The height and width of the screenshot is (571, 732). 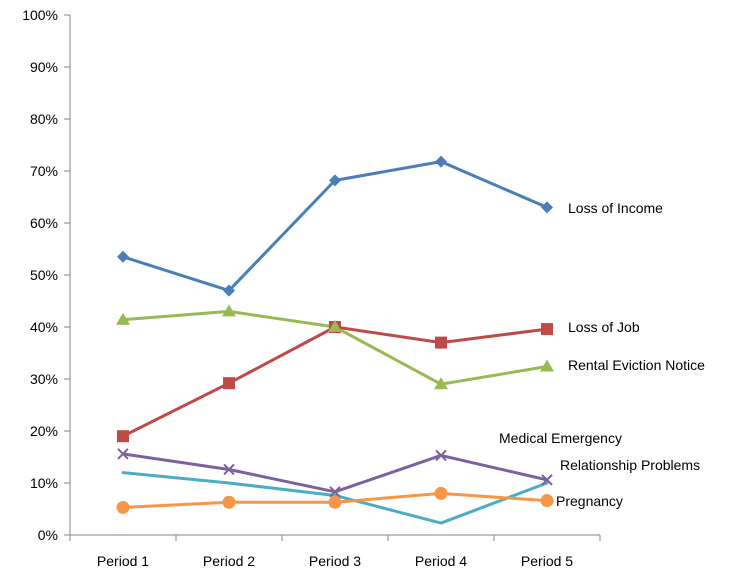 I want to click on x-tick-label: Period 2, so click(x=229, y=561).